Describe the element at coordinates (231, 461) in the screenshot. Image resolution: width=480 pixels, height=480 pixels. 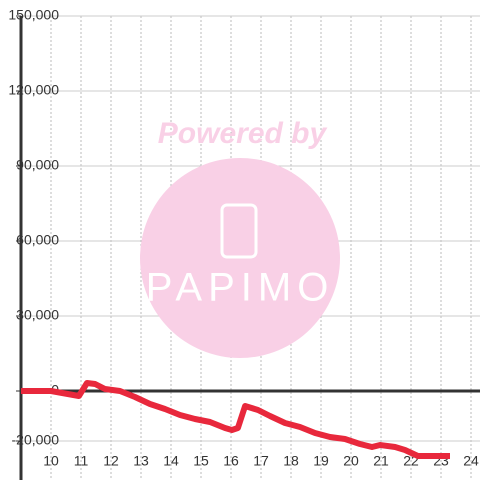
I see `x-tick-label: 16` at that location.